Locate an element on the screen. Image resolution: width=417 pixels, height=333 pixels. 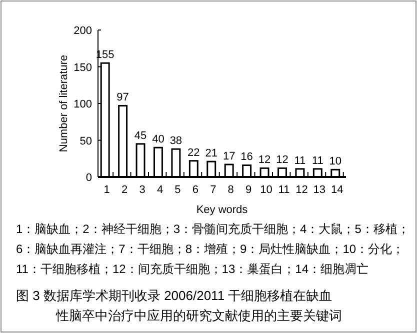
data-label: 10 is located at coordinates (335, 162).